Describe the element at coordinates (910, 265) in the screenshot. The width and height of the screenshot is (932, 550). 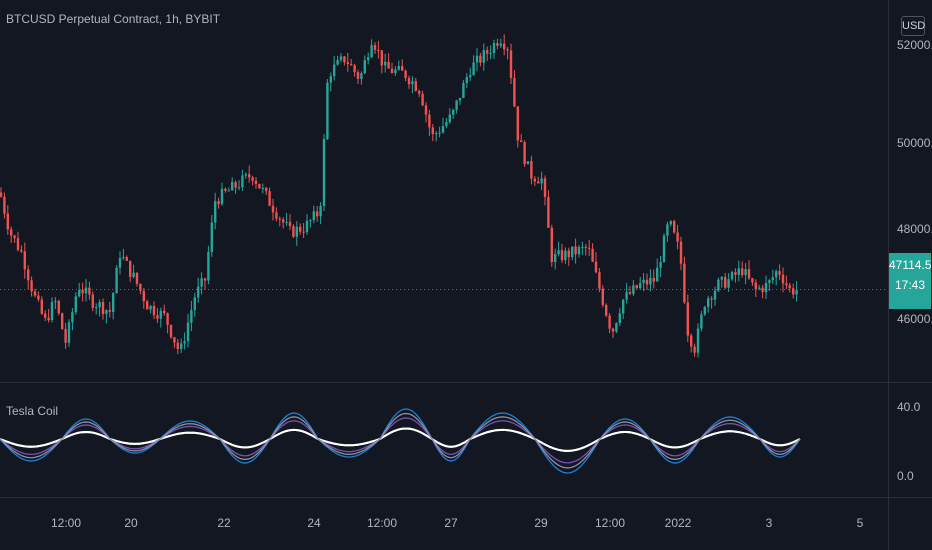
I see `last-price-value: 47114.5` at that location.